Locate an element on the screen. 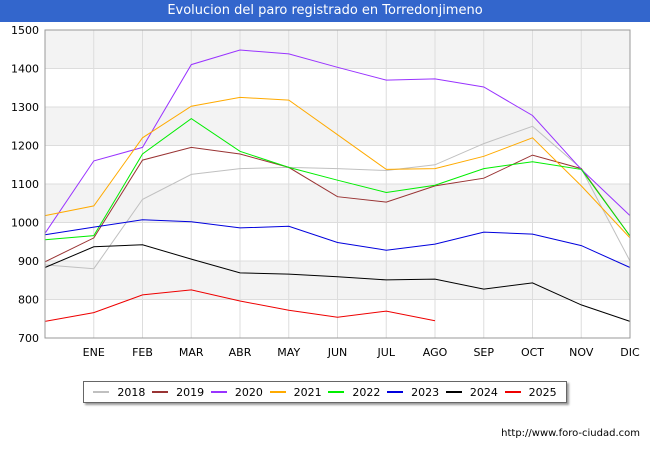 This screenshot has height=450, width=650. legend-label: 2025 is located at coordinates (542, 392).